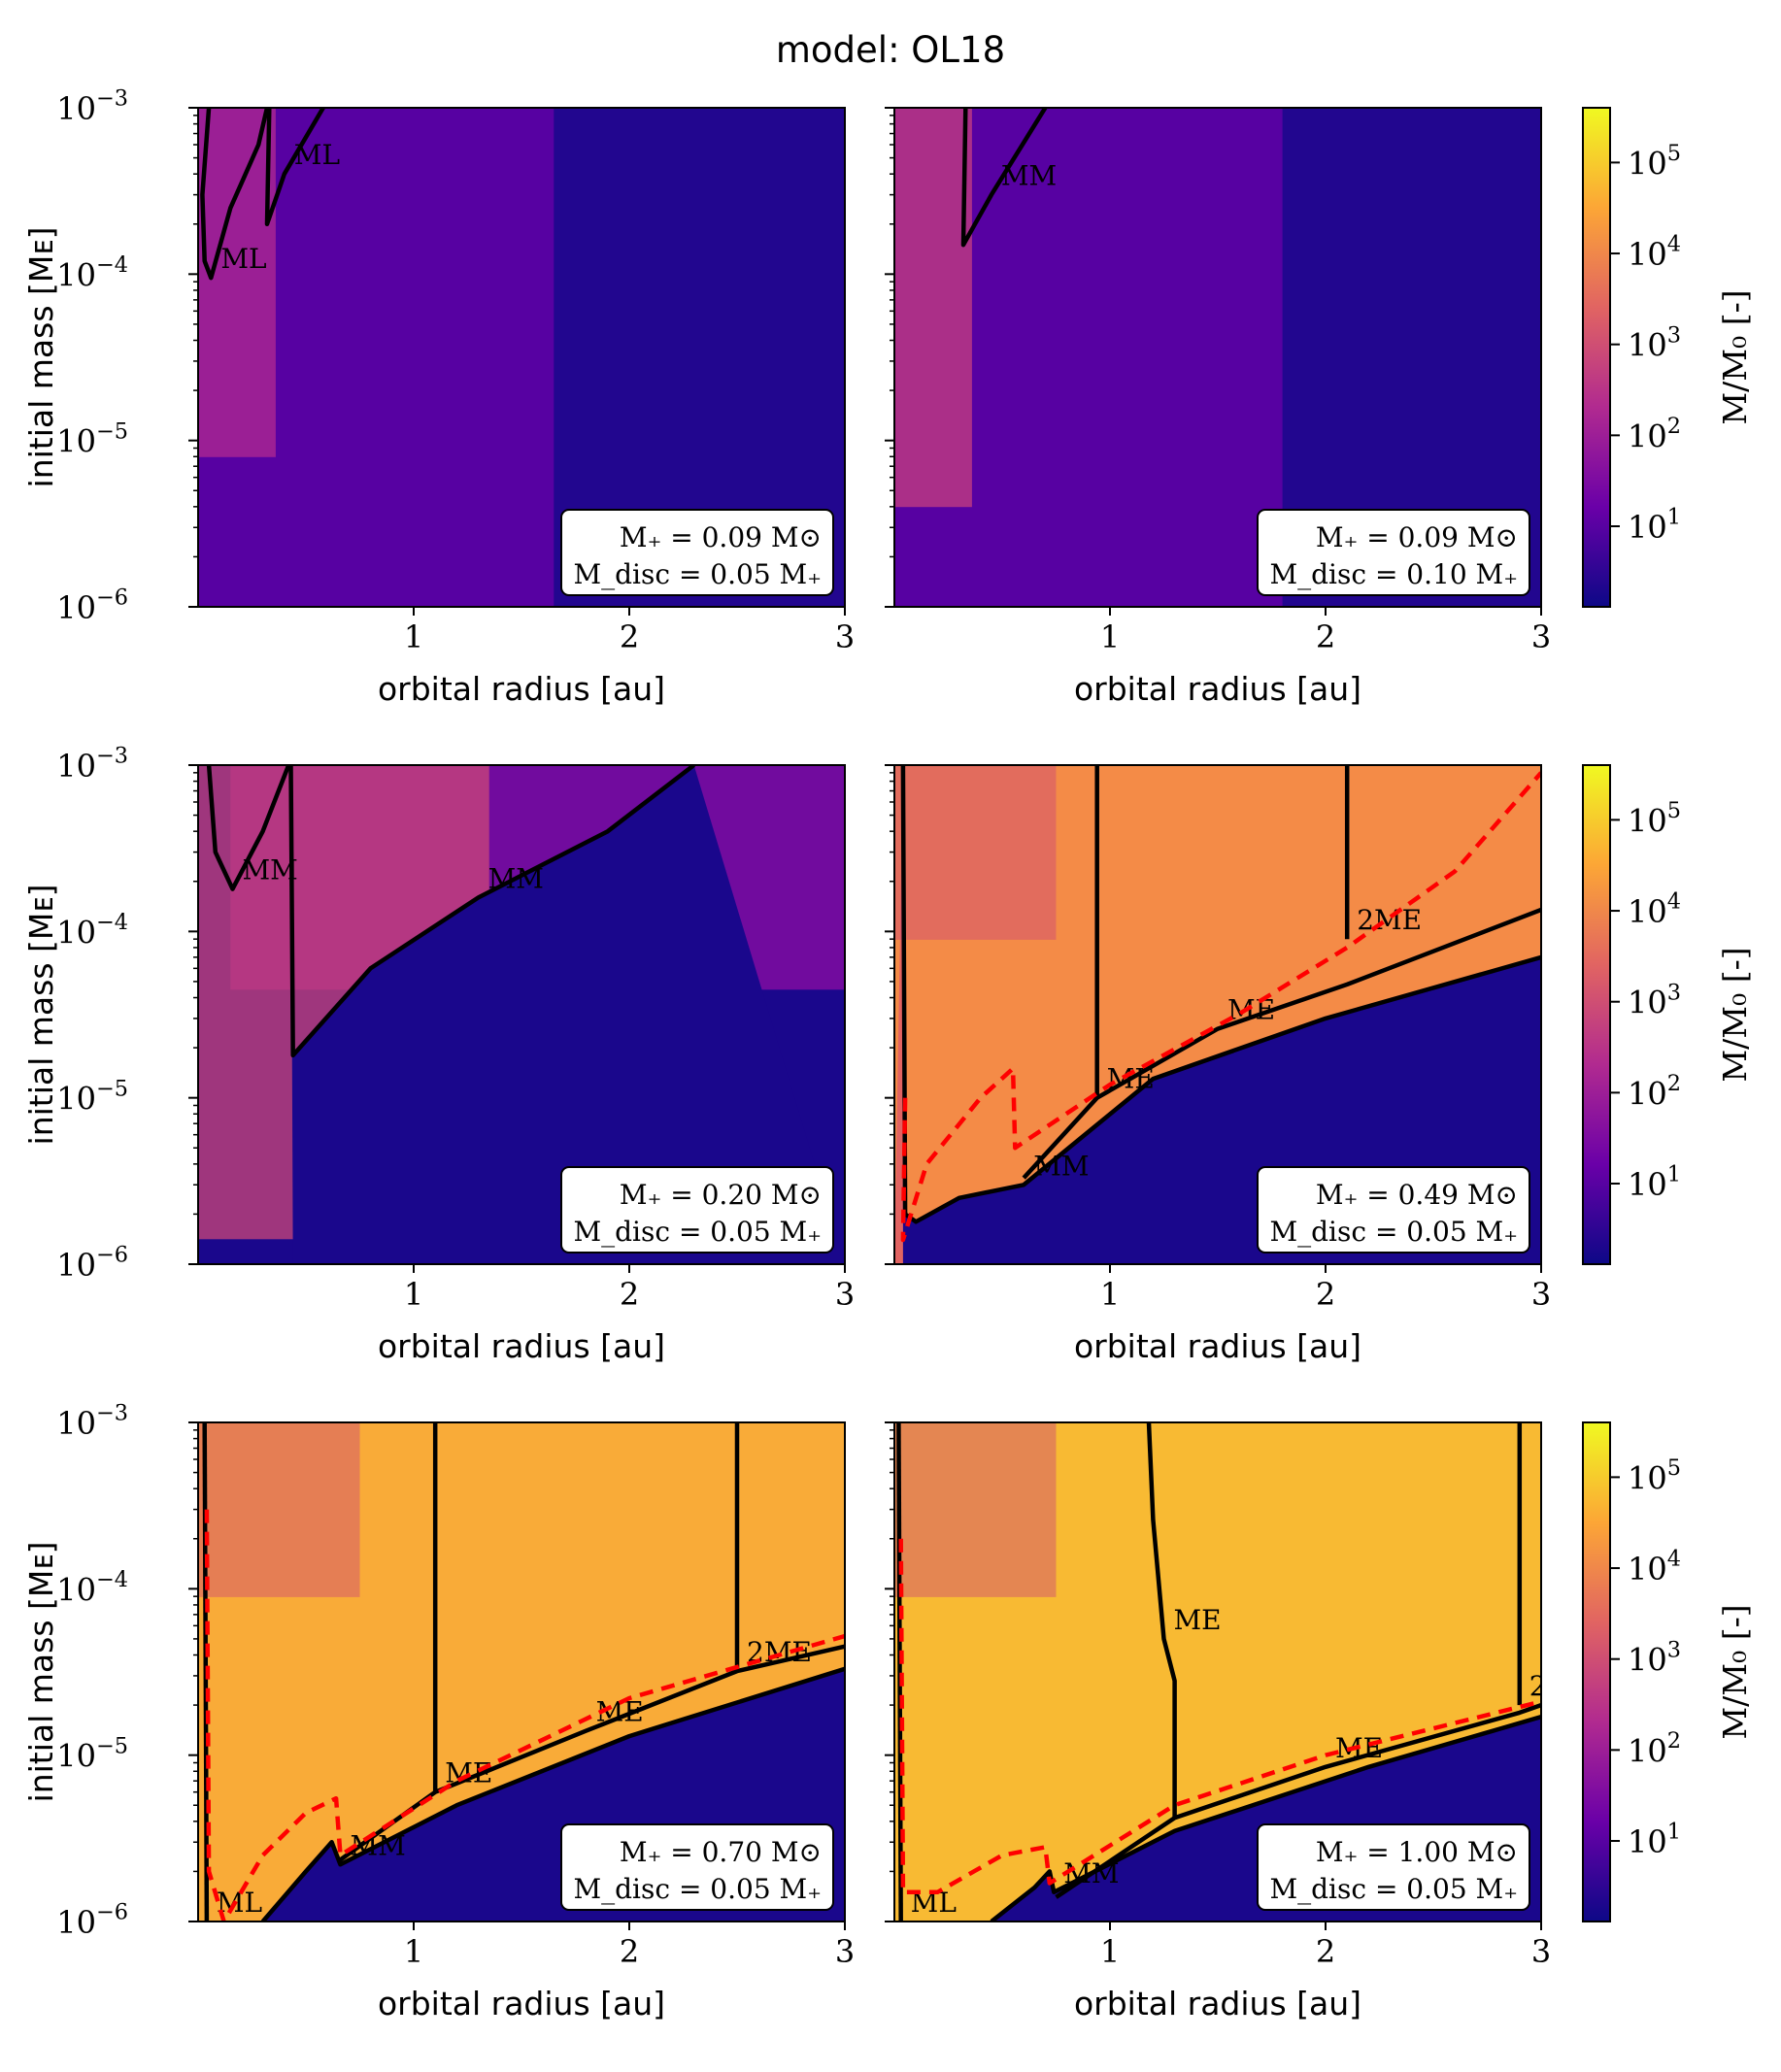 The width and height of the screenshot is (1781, 2072). Describe the element at coordinates (317, 155) in the screenshot. I see `contour-label: ML` at that location.